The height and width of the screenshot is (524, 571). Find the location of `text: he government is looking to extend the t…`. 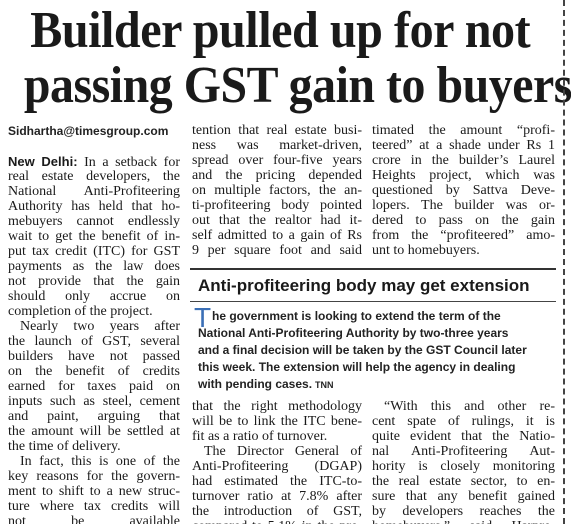

text: he government is looking to extend the t… is located at coordinates (356, 316).